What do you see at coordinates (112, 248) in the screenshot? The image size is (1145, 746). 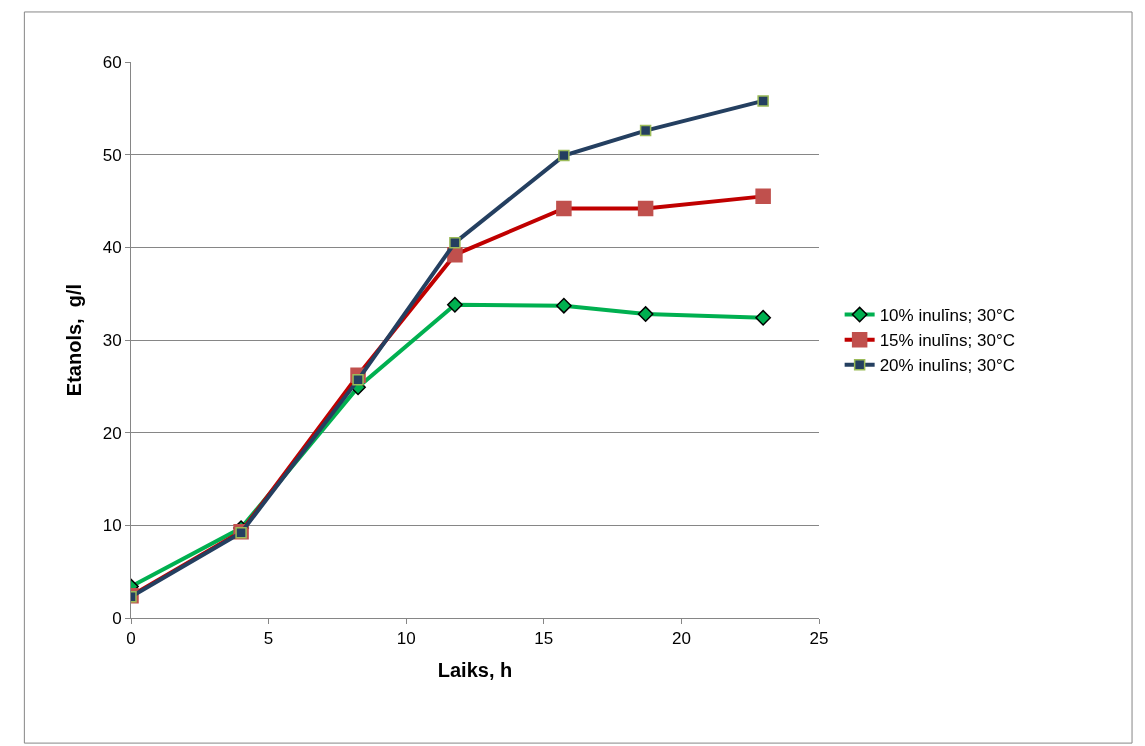 I see `y-tick-label: 40` at bounding box center [112, 248].